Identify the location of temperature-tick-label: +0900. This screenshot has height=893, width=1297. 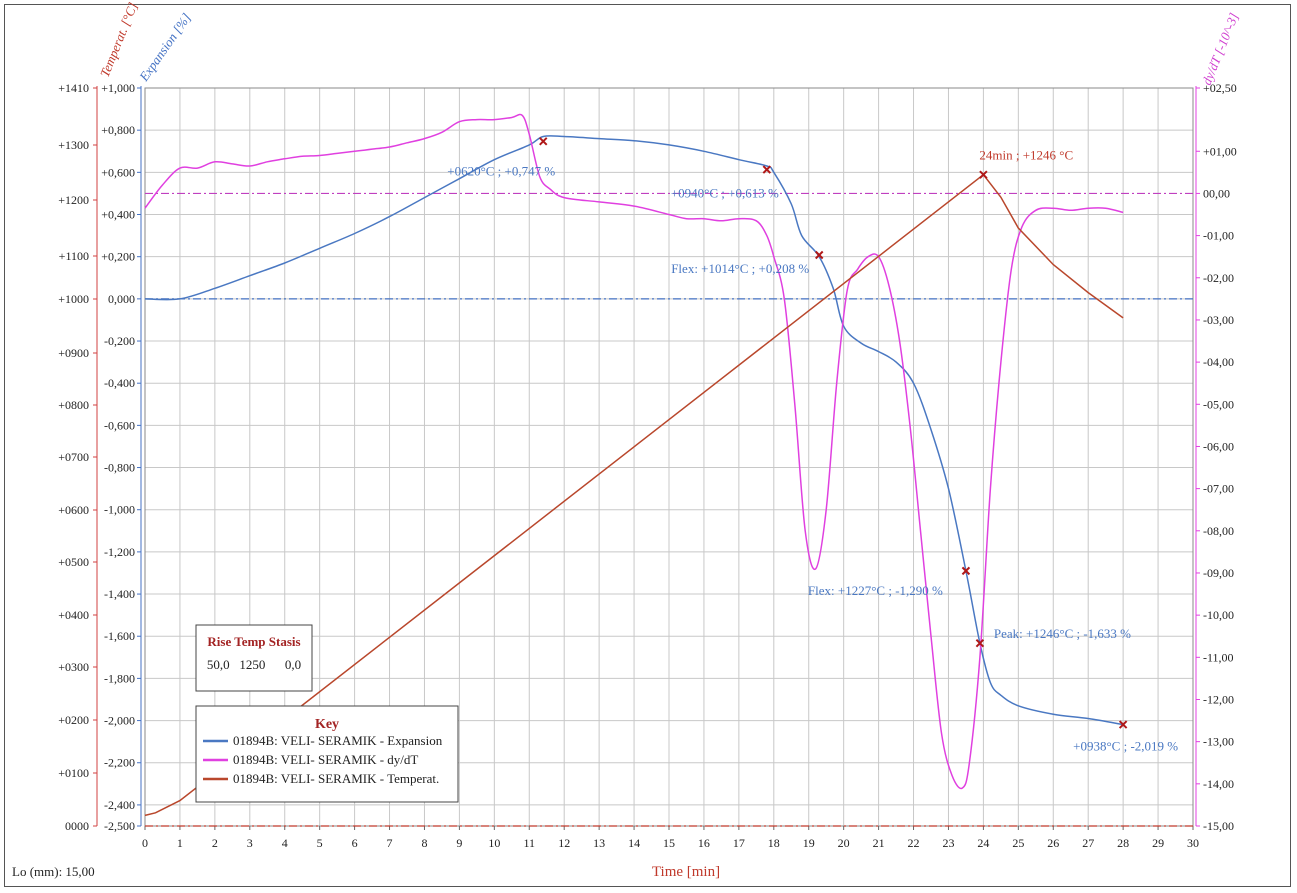
(73, 353).